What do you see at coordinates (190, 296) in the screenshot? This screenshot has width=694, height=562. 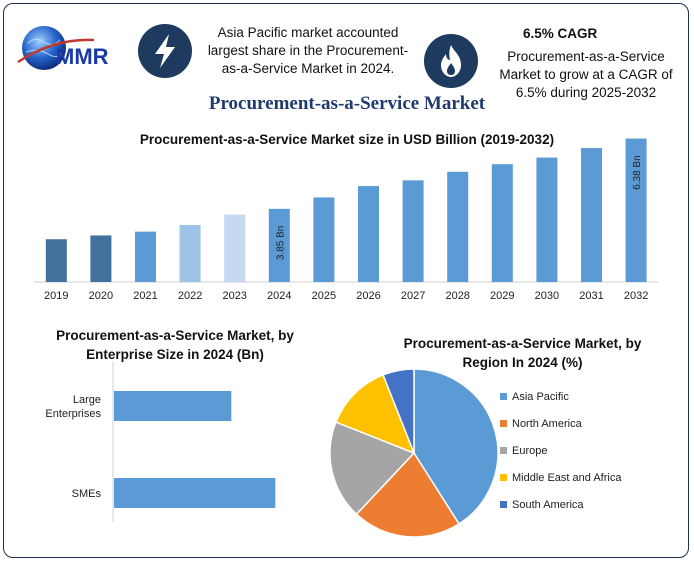 I see `tick-label-2022: 2022` at bounding box center [190, 296].